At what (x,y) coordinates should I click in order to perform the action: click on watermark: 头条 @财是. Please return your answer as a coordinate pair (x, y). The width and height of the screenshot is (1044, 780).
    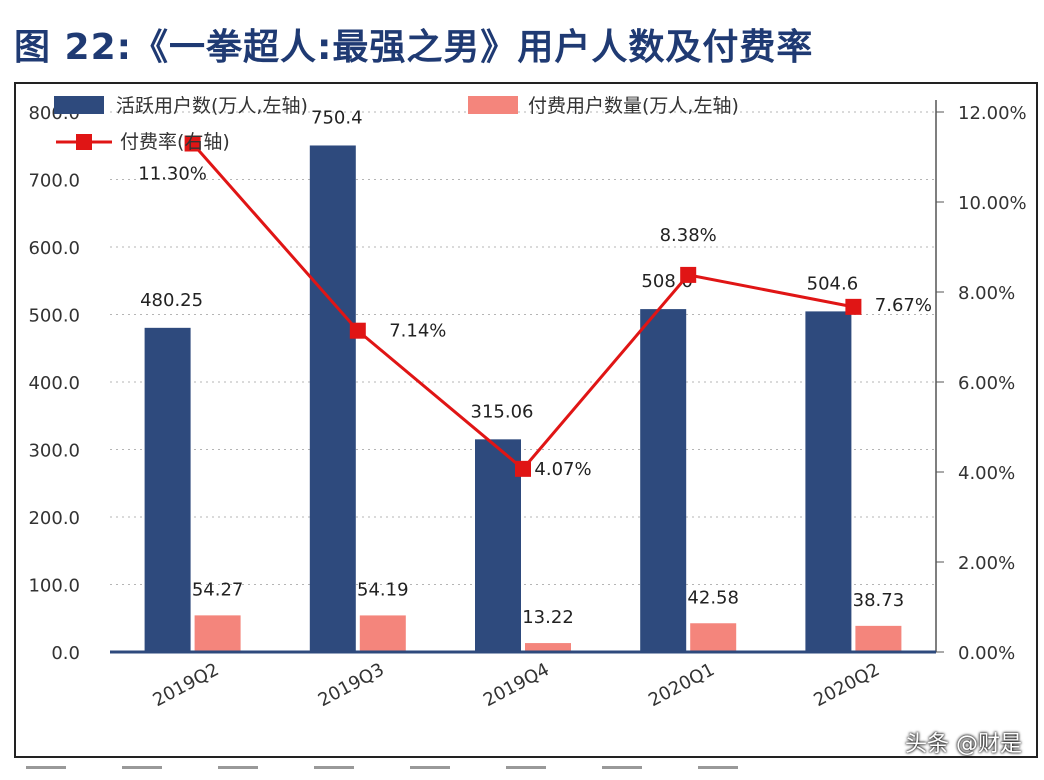
    Looking at the image, I should click on (963, 744).